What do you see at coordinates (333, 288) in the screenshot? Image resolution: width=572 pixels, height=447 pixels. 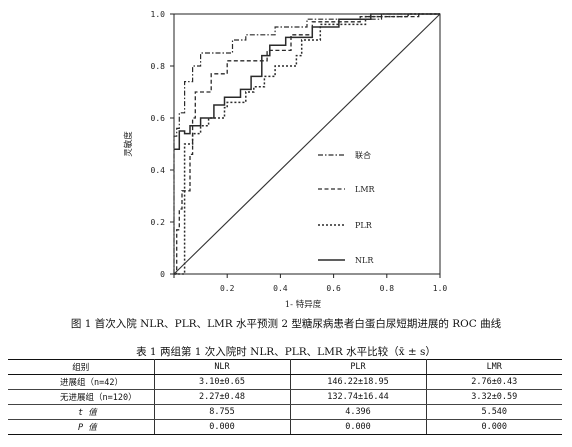 I see `x-tick-label: 0.6` at bounding box center [333, 288].